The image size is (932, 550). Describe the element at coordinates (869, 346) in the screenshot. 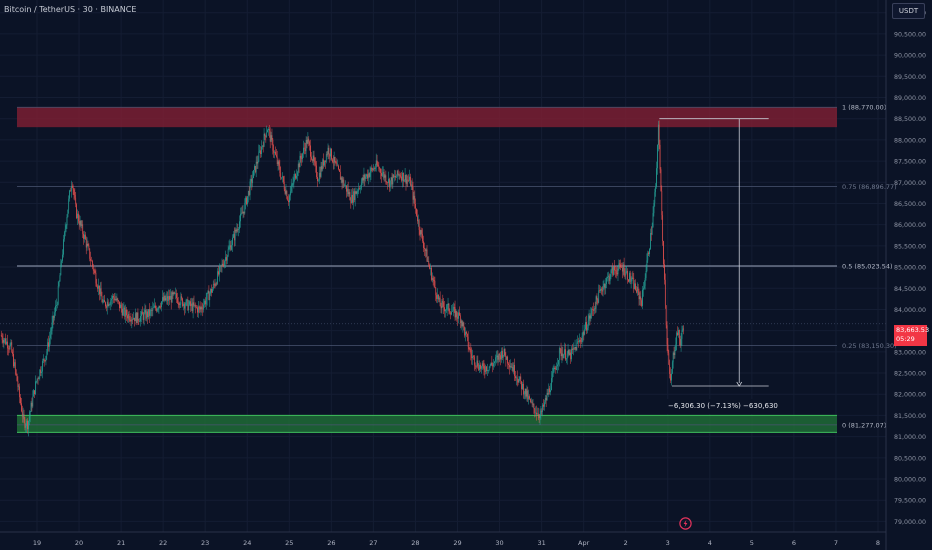

I see `fib-level-label: 0.25 (83,150.30)` at that location.